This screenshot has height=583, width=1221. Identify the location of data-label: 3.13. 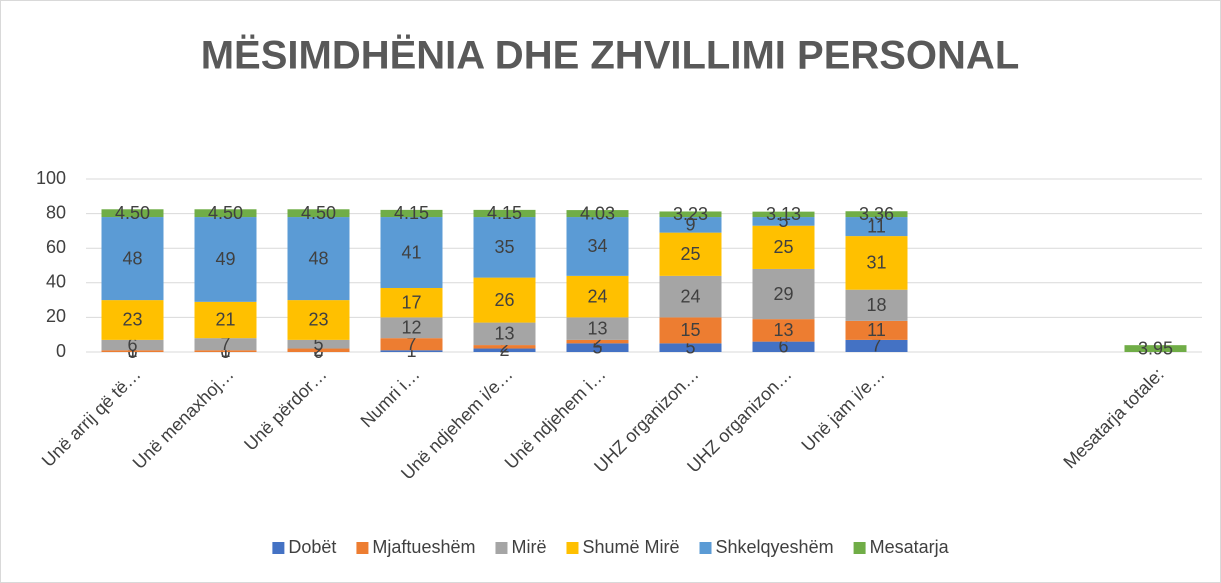
(783, 214).